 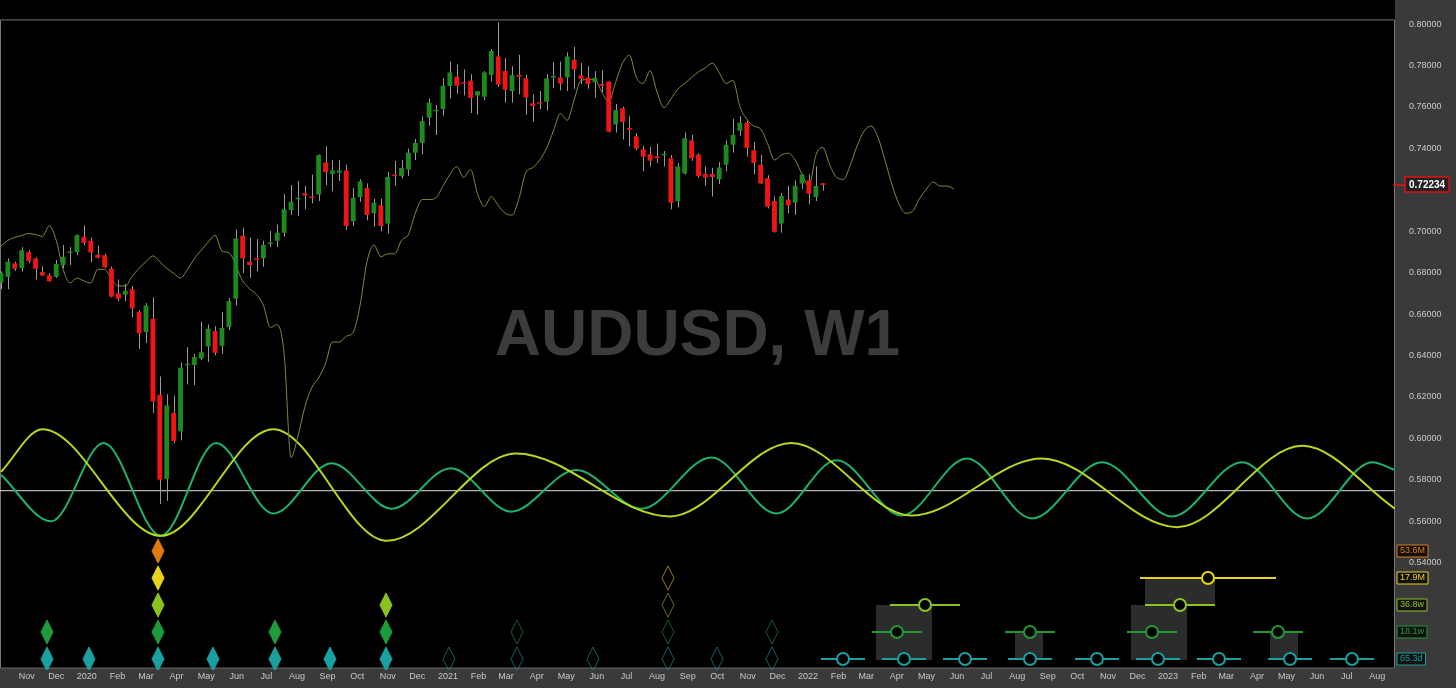 I want to click on text: 0.72234, so click(x=1427, y=184).